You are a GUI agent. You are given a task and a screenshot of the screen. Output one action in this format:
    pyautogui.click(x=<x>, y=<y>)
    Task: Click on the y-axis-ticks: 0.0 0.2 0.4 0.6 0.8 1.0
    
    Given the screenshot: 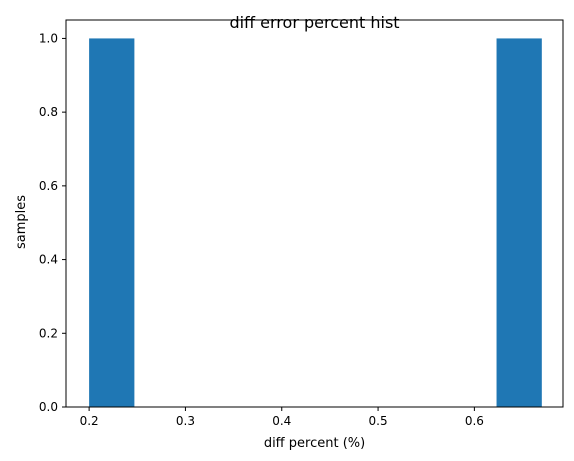 What is the action you would take?
    pyautogui.click(x=52, y=222)
    